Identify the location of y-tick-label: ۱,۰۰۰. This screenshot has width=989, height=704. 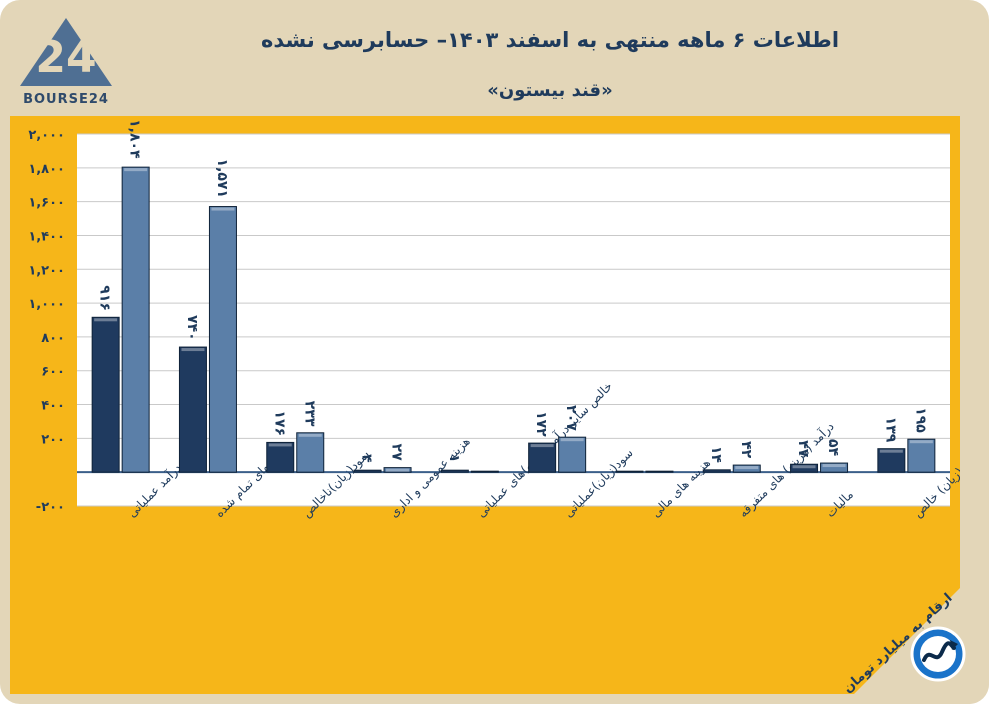
(46, 304).